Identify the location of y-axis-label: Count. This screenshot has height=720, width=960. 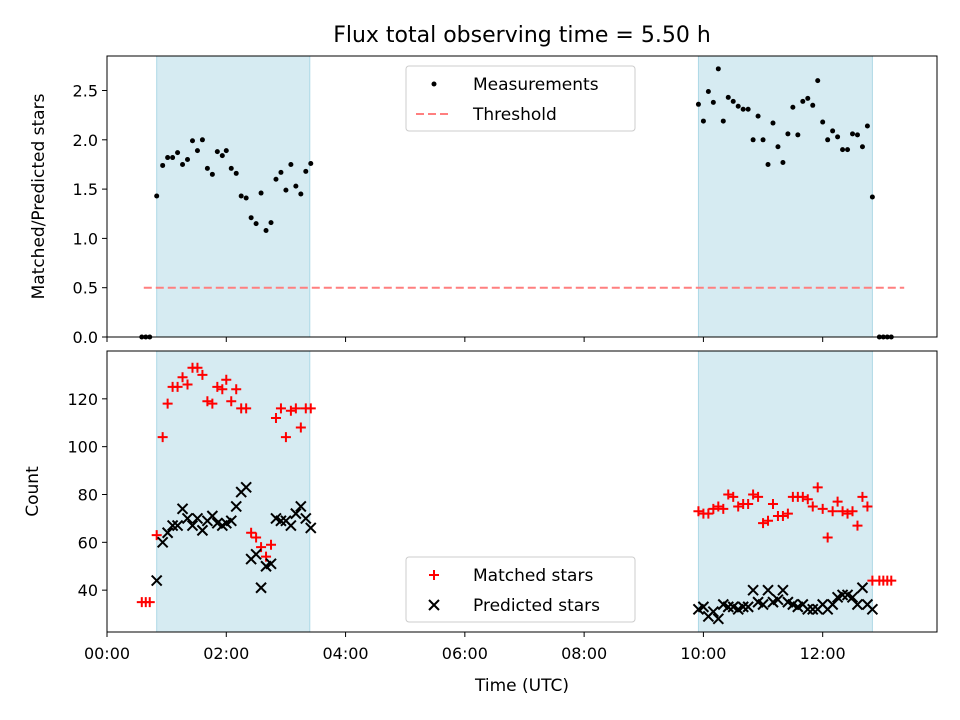
(33, 491).